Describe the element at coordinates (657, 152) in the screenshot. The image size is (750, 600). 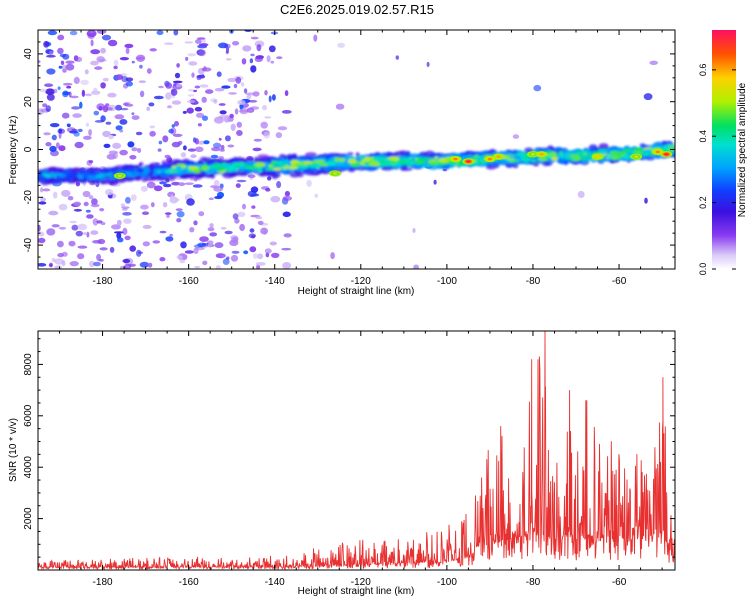
I see `hotspot-core` at that location.